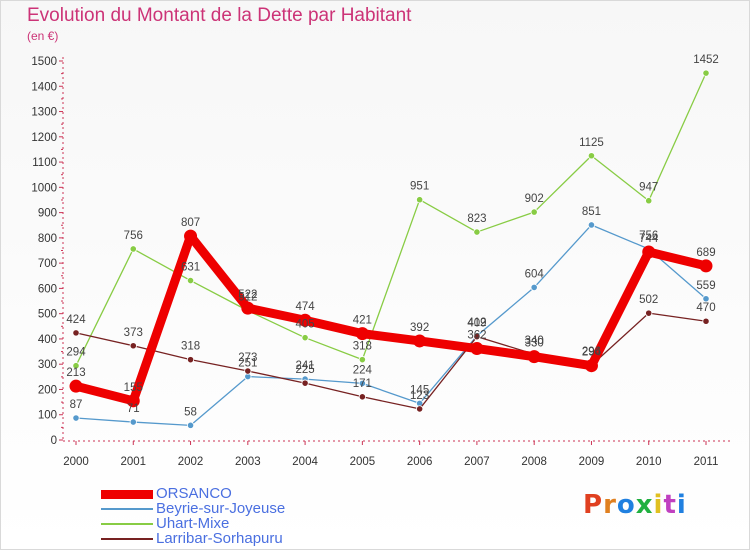 The height and width of the screenshot is (550, 750). I want to click on y-tick-label: 200, so click(47, 390).